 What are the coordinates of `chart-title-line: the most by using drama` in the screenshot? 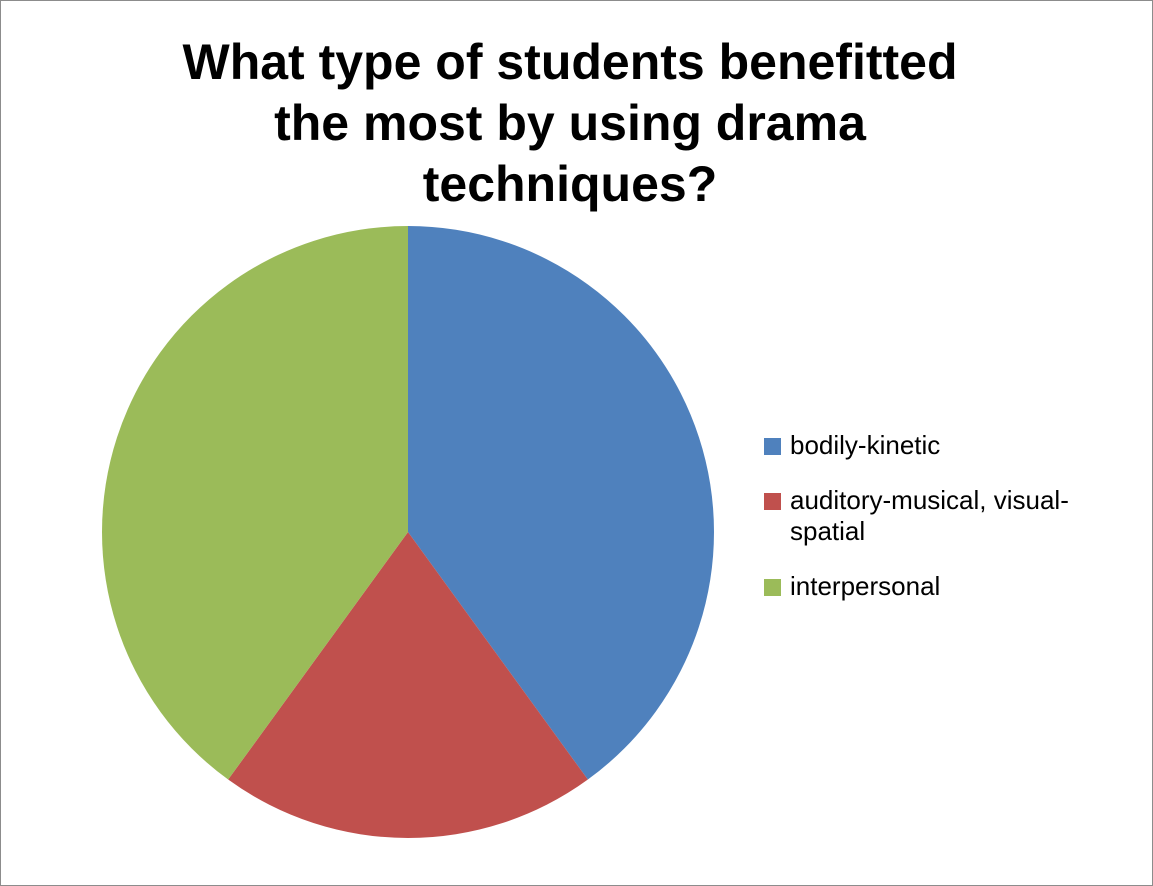 It's located at (570, 123).